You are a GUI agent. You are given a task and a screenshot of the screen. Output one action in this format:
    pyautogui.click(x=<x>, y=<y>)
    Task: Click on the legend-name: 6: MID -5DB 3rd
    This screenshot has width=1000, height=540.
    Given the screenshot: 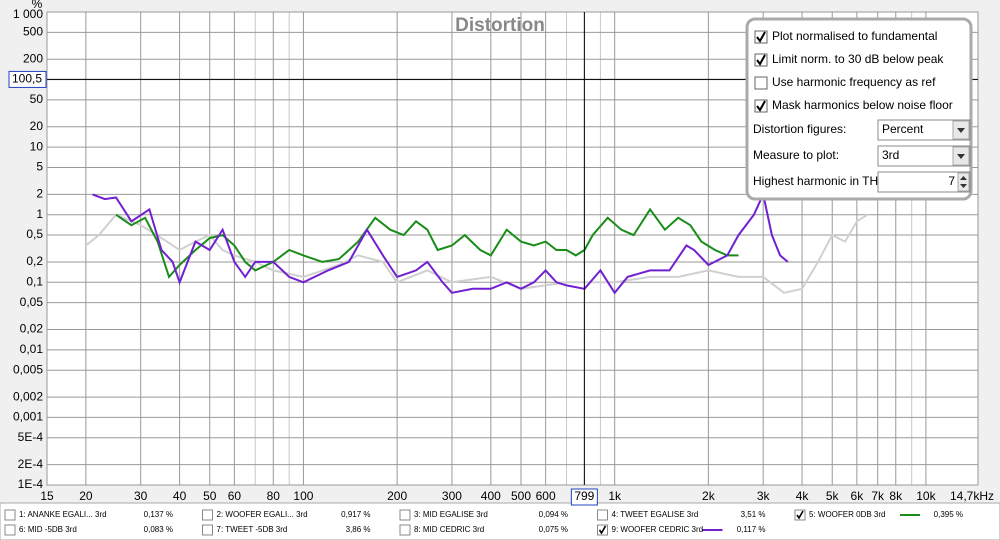 What is the action you would take?
    pyautogui.click(x=48, y=529)
    